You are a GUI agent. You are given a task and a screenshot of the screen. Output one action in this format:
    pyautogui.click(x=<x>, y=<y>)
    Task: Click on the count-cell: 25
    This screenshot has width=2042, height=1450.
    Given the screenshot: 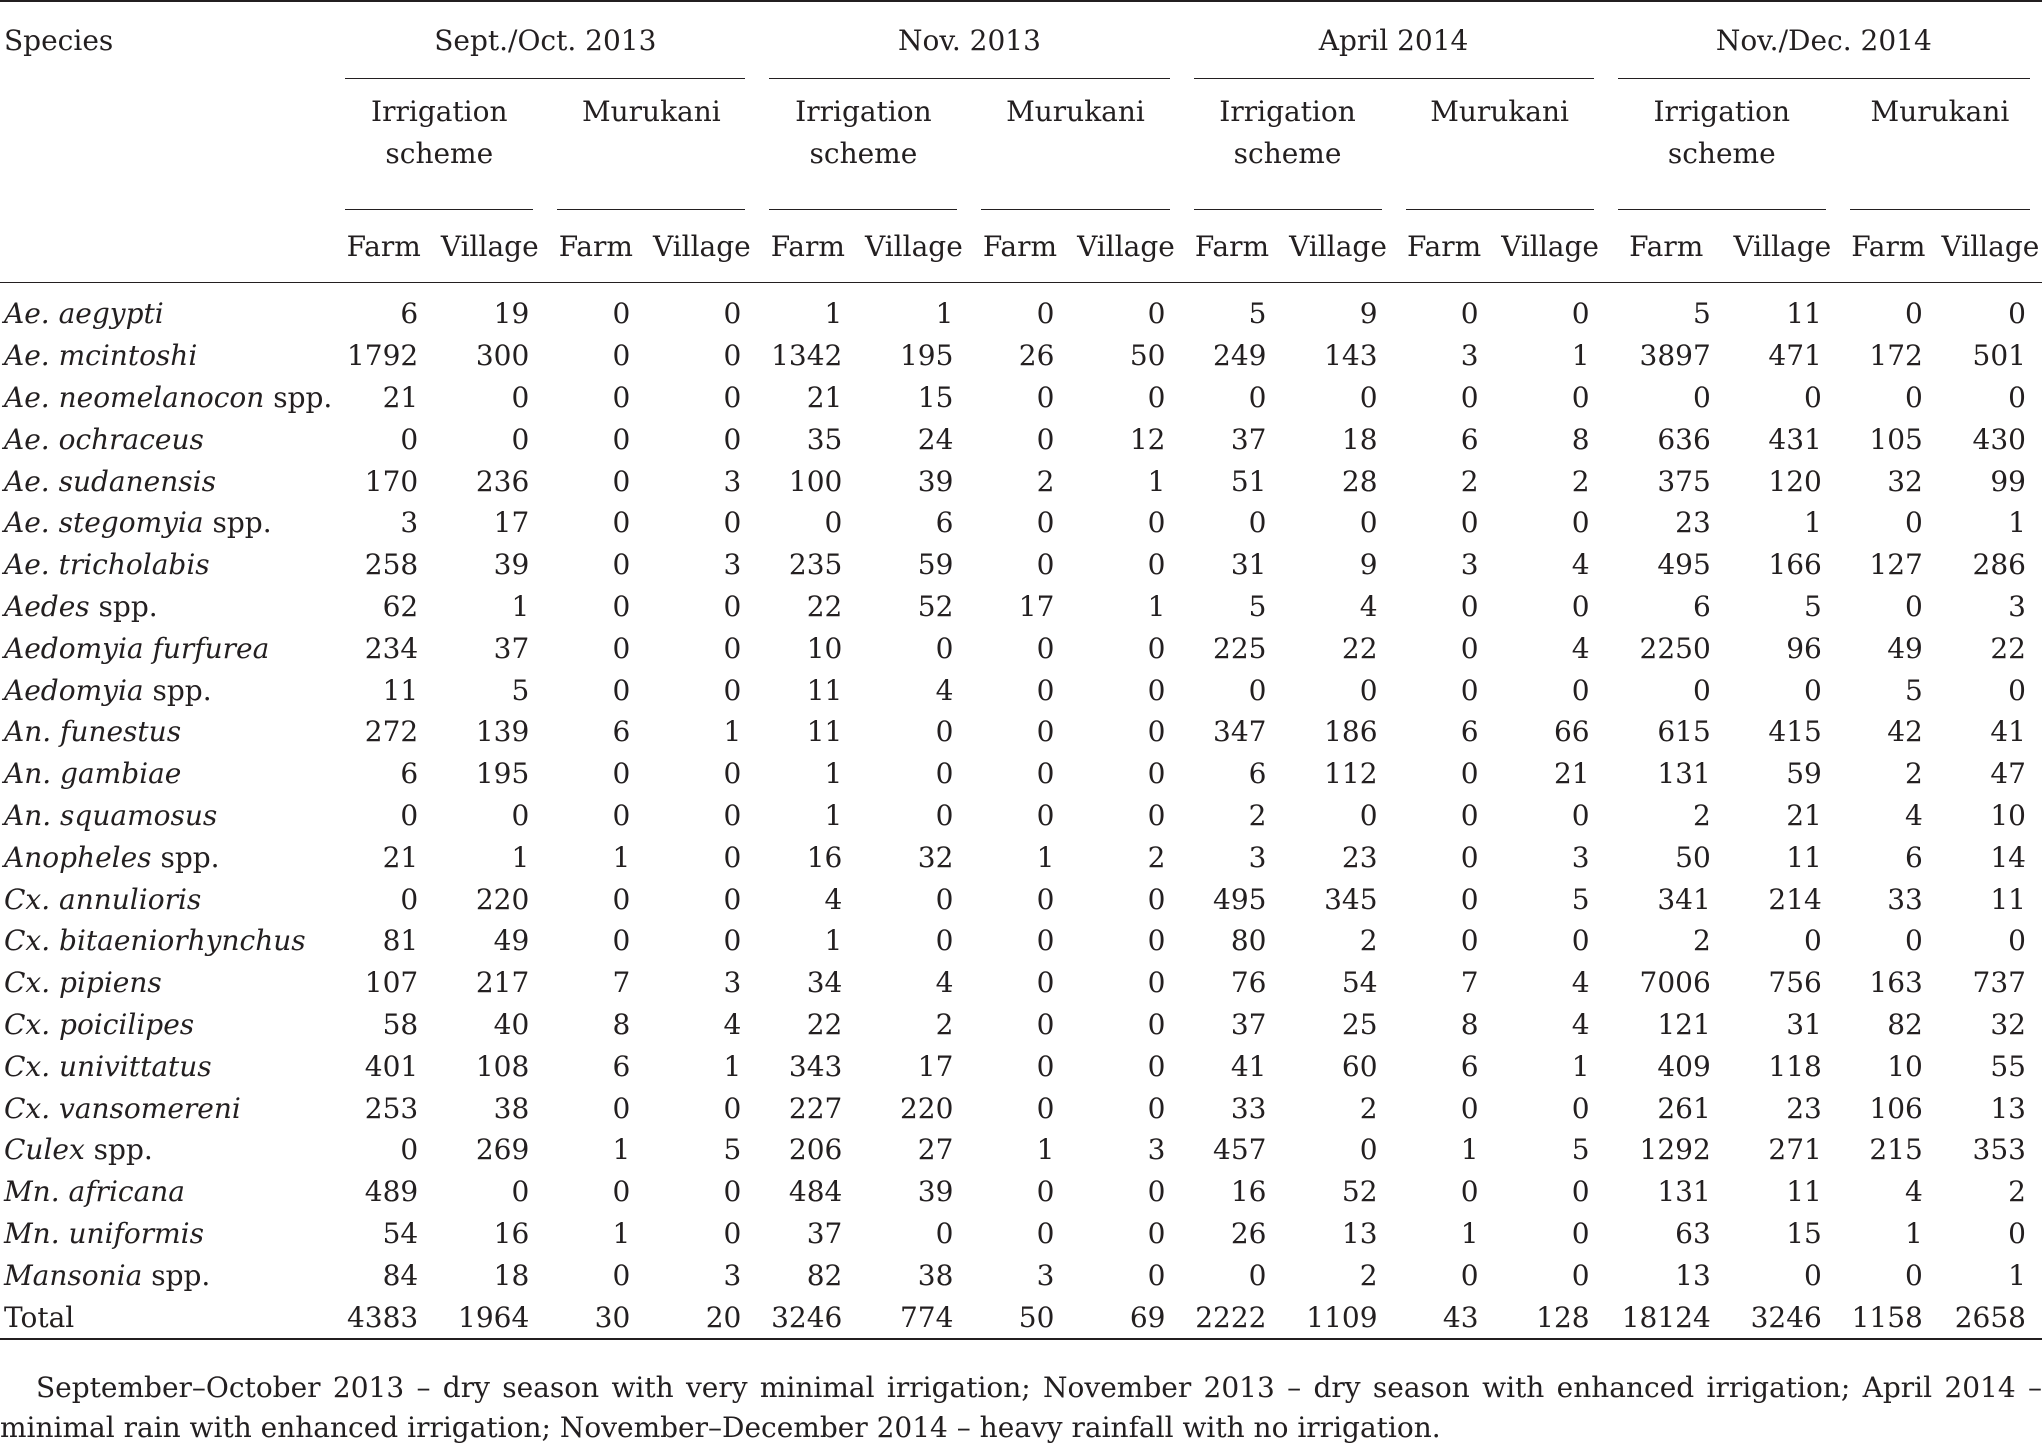 What is the action you would take?
    pyautogui.click(x=1359, y=1024)
    